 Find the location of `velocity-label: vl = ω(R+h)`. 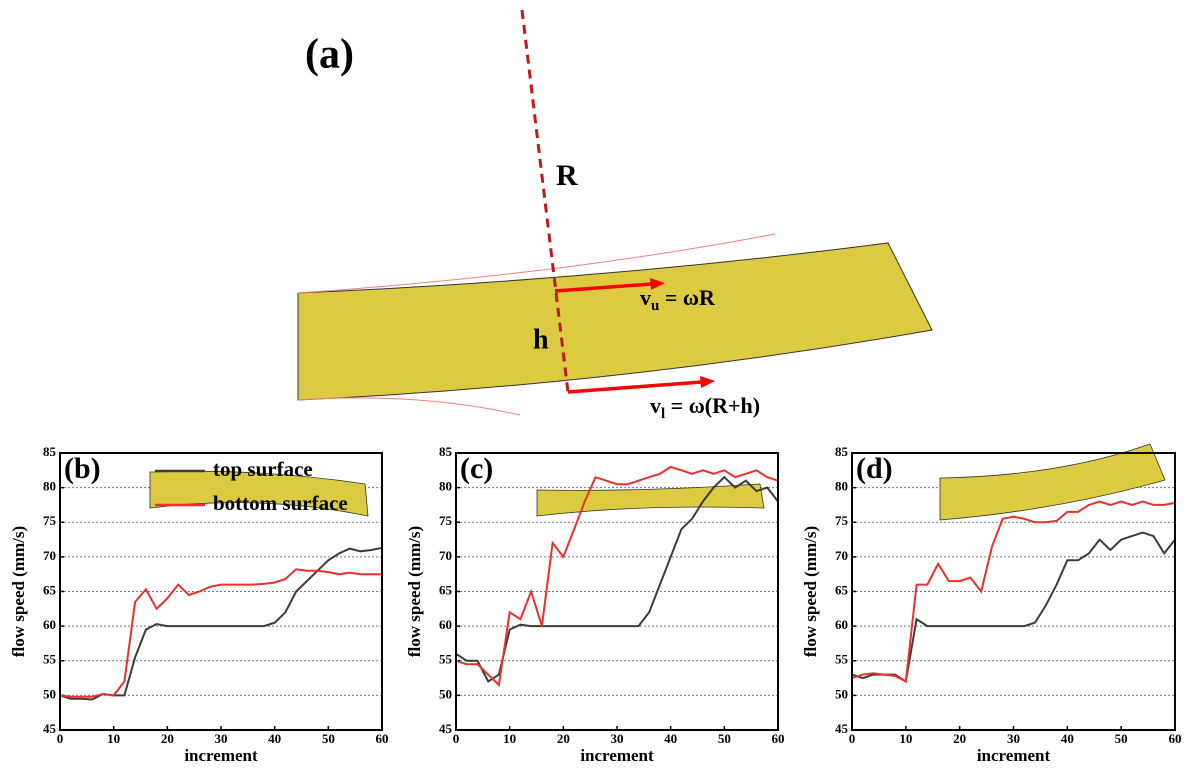

velocity-label: vl = ω(R+h) is located at coordinates (705, 407).